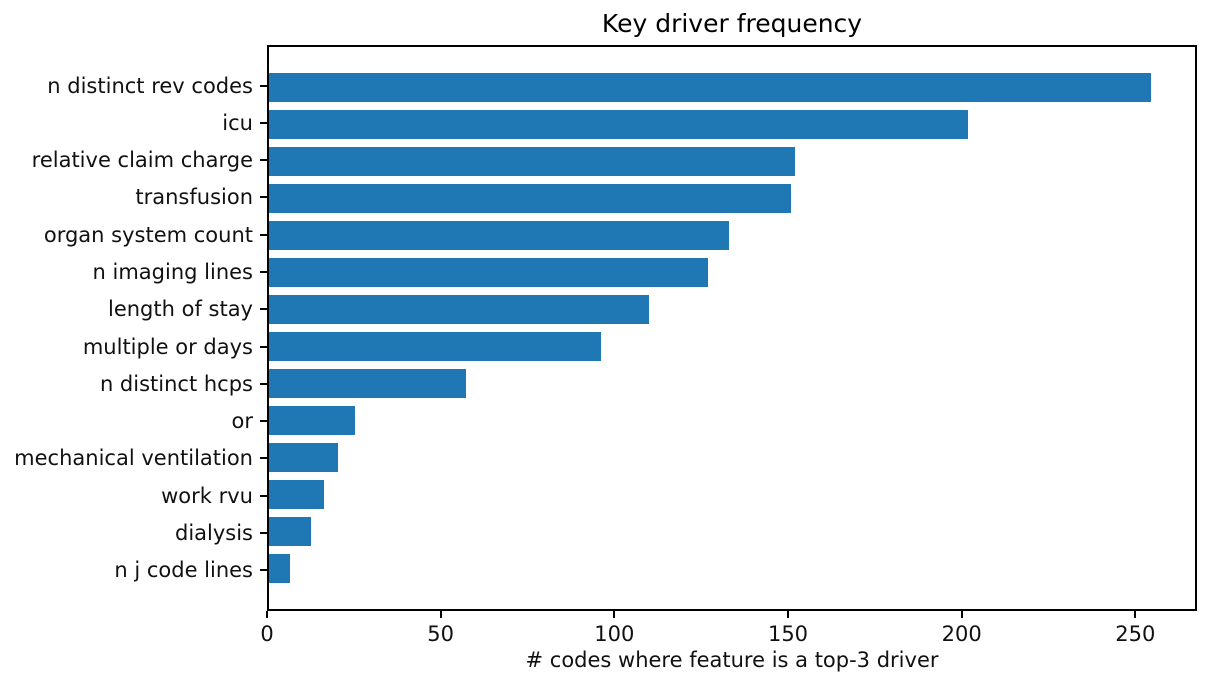 The height and width of the screenshot is (690, 1211). I want to click on y-tick-label: transfusion, so click(194, 197).